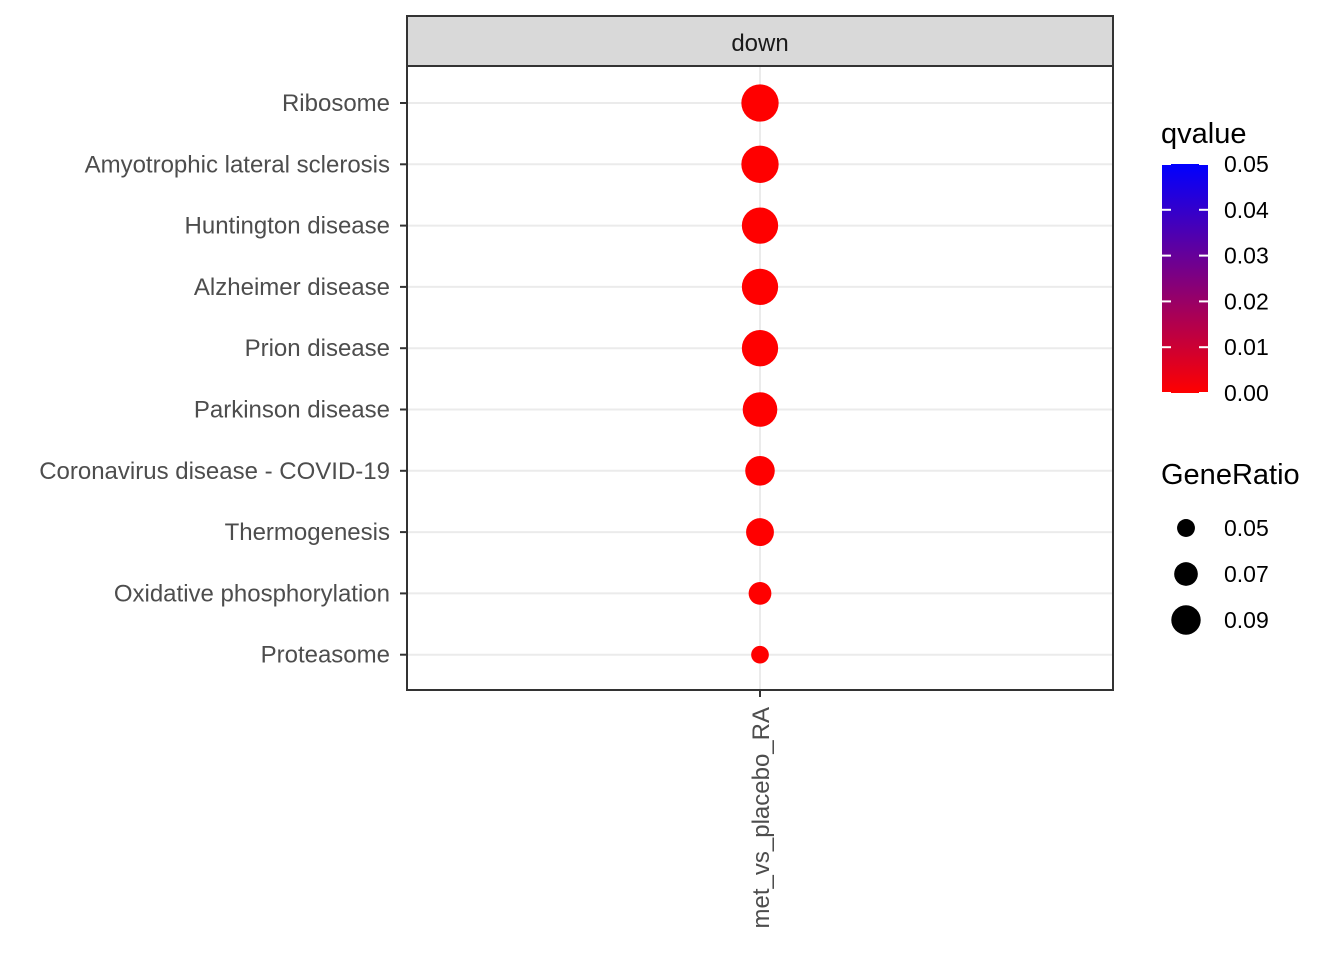 The width and height of the screenshot is (1344, 960). Describe the element at coordinates (1220, 575) in the screenshot. I see `generatio-legend-items: 0.05 0.07 0.09` at that location.